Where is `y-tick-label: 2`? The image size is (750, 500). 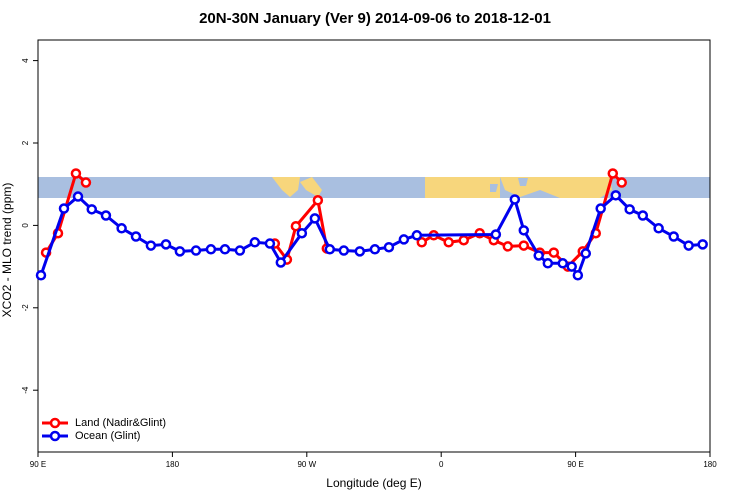
y-tick-label: 2 is located at coordinates (25, 142).